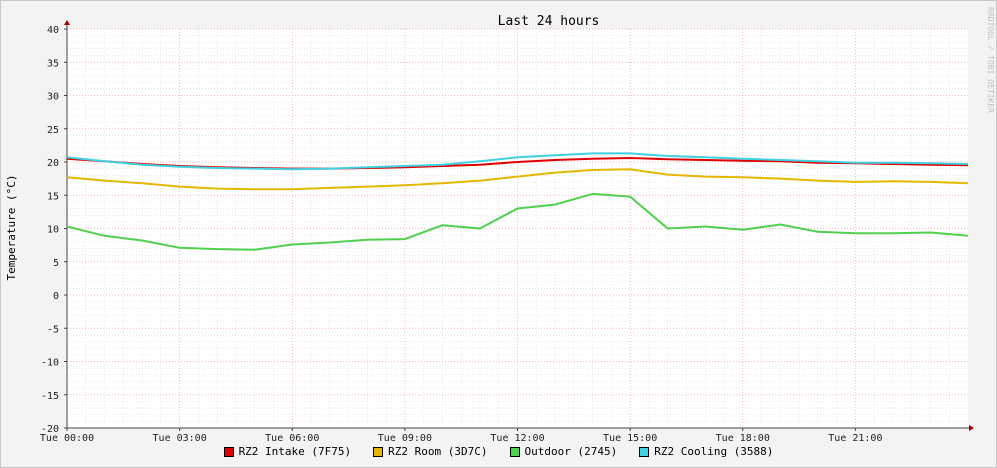 The height and width of the screenshot is (468, 997). I want to click on legend-swatch-rz2-intake, so click(228, 451).